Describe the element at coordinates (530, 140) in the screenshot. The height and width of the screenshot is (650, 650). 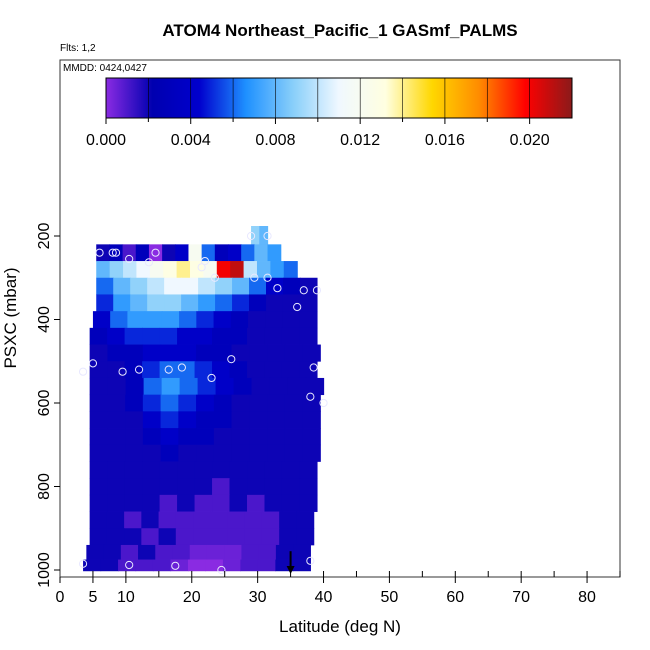
I see `colorbar-tick-label: 0.020` at that location.